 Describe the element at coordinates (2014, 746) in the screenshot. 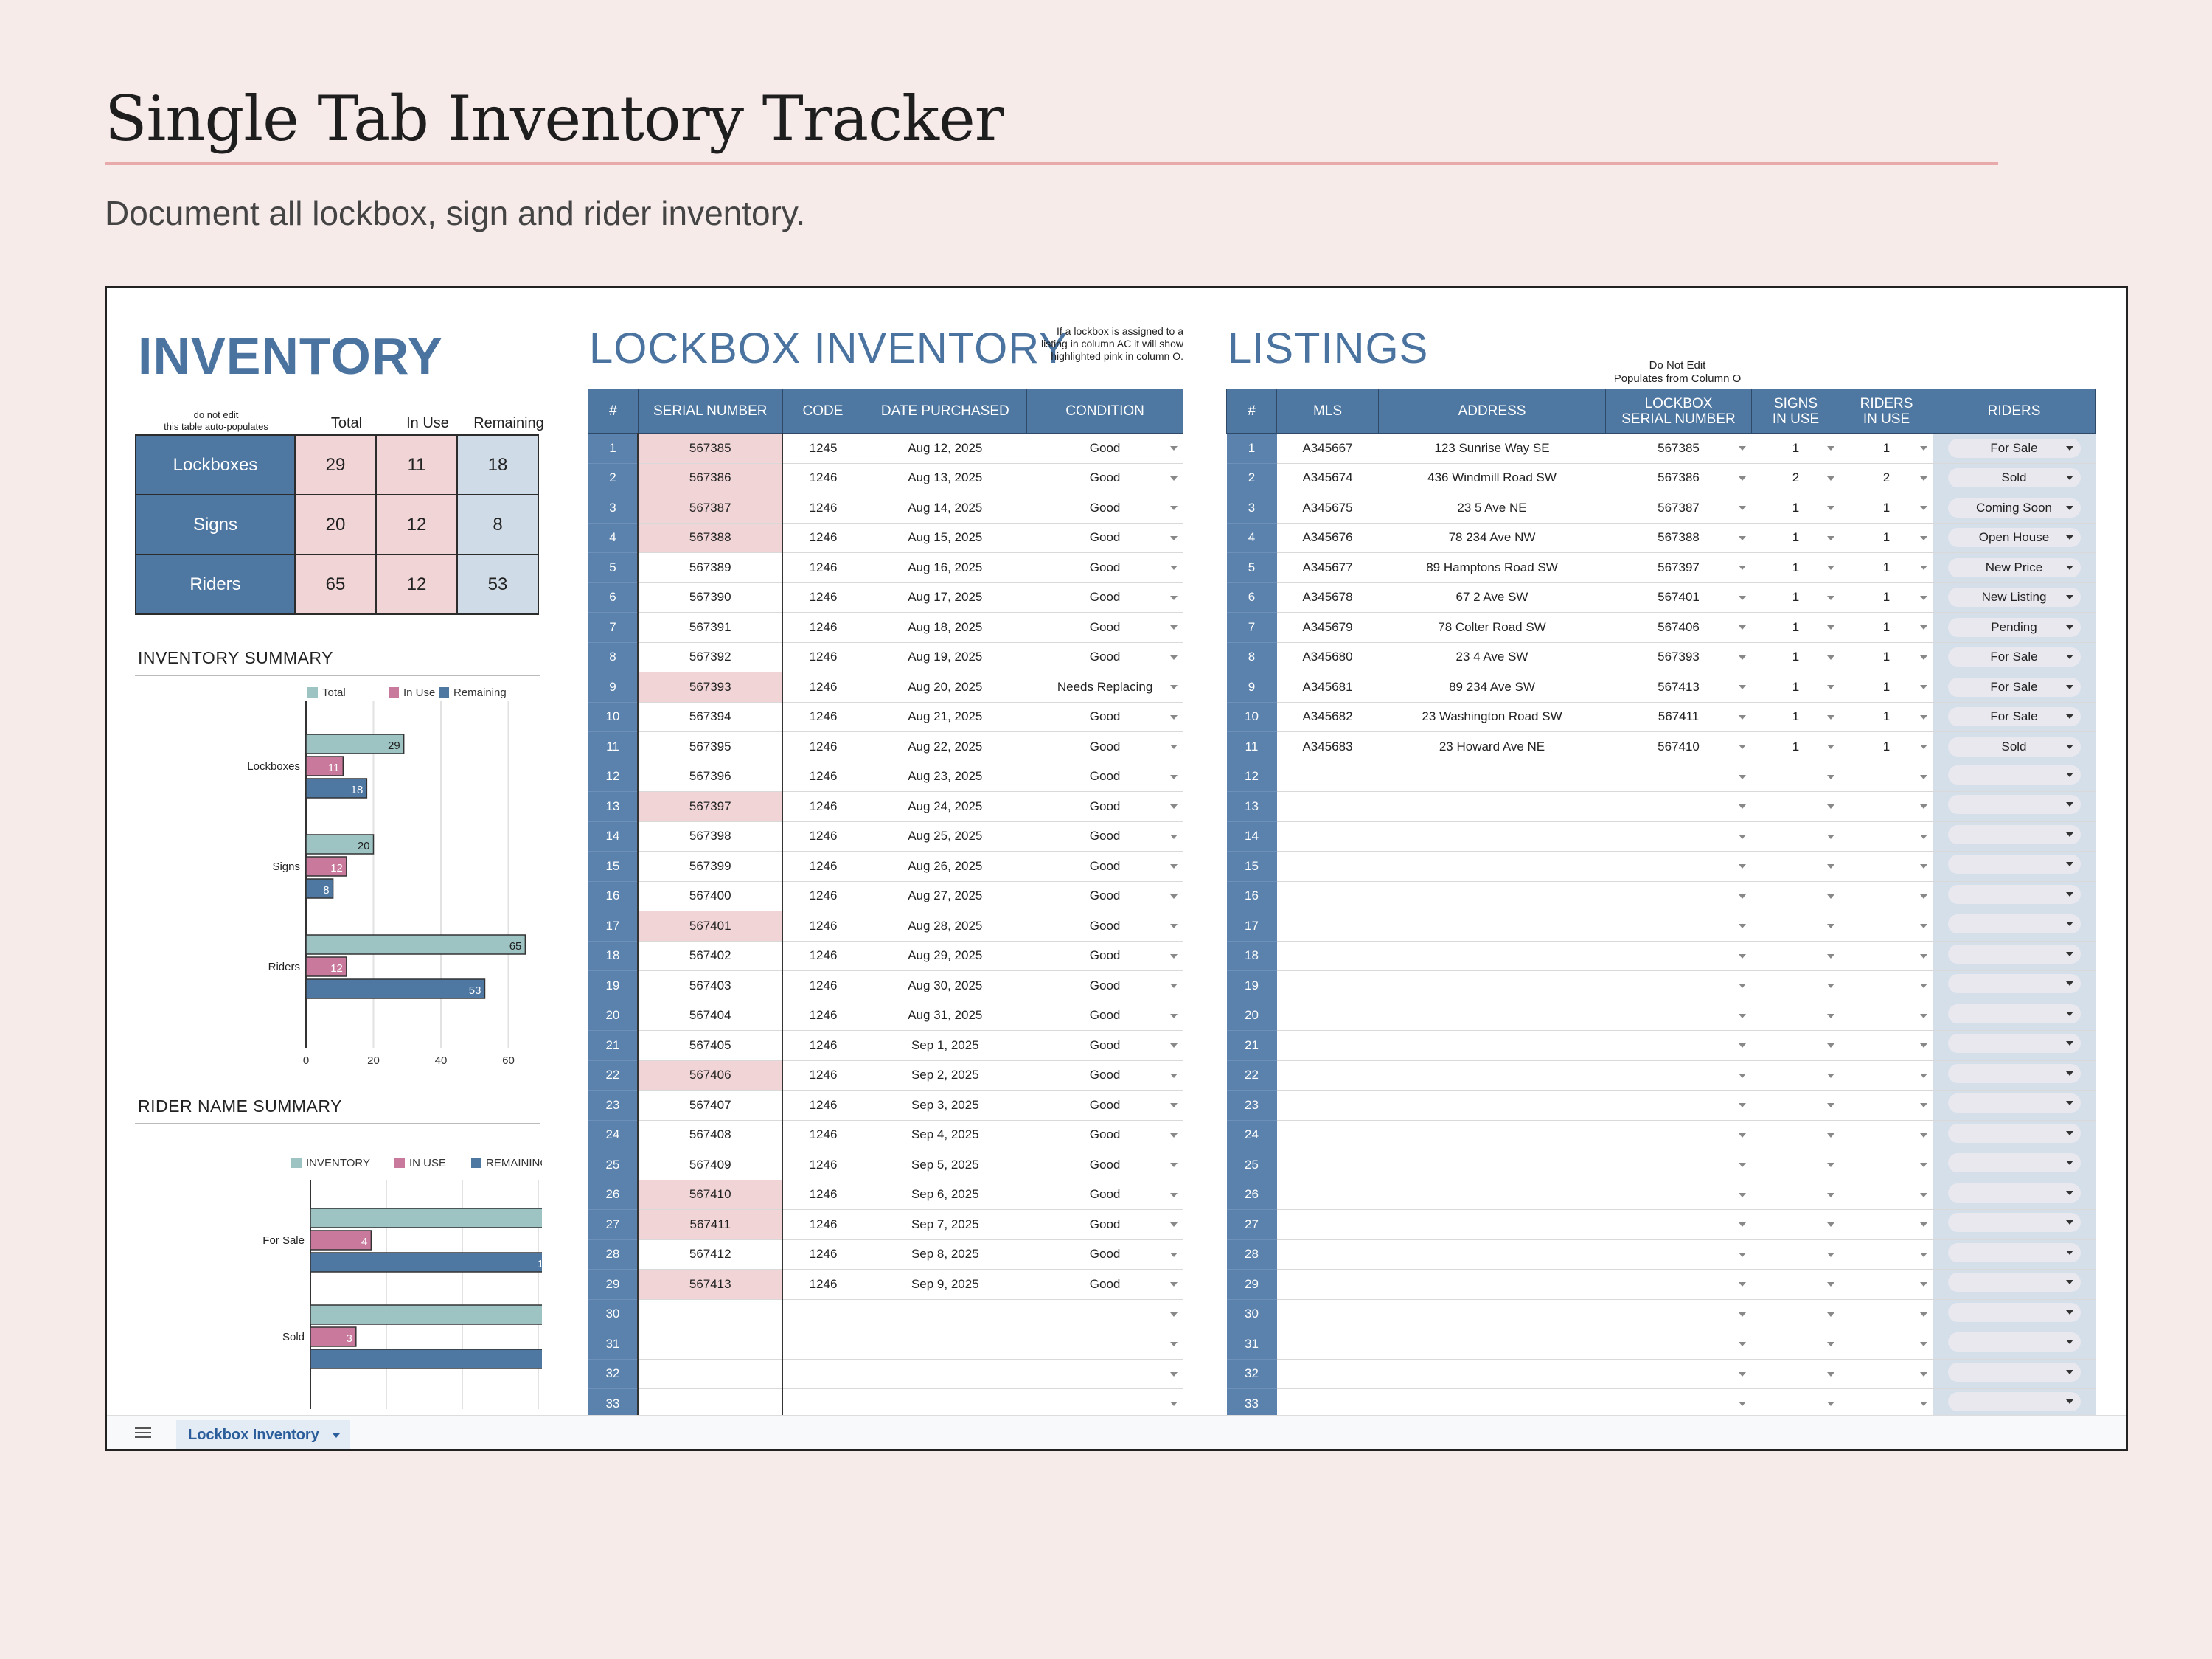

I see `rider-dropdown: Sold` at that location.